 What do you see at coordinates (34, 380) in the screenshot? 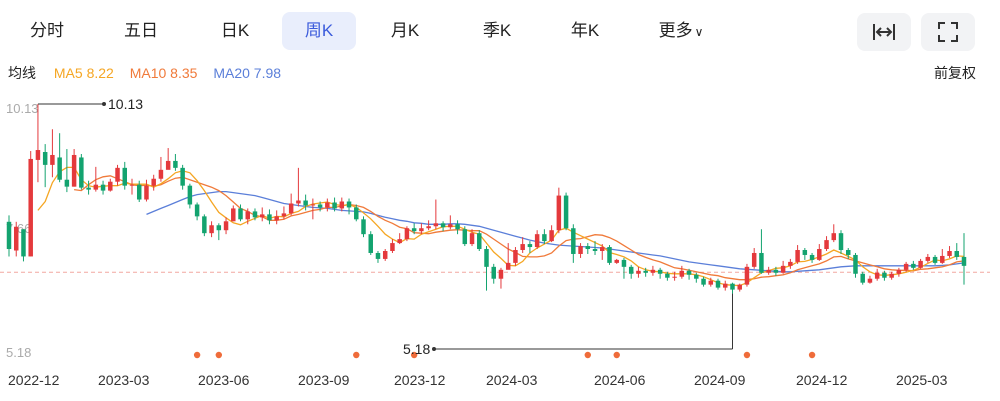
I see `x-tick-label: 2022-12` at bounding box center [34, 380].